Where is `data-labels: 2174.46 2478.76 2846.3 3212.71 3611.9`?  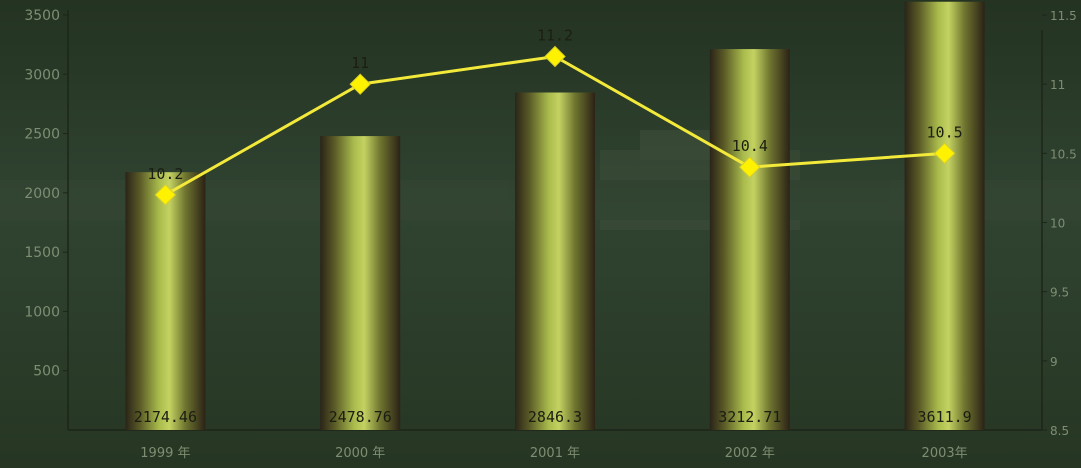
data-labels: 2174.46 2478.76 2846.3 3212.71 3611.9 is located at coordinates (553, 417).